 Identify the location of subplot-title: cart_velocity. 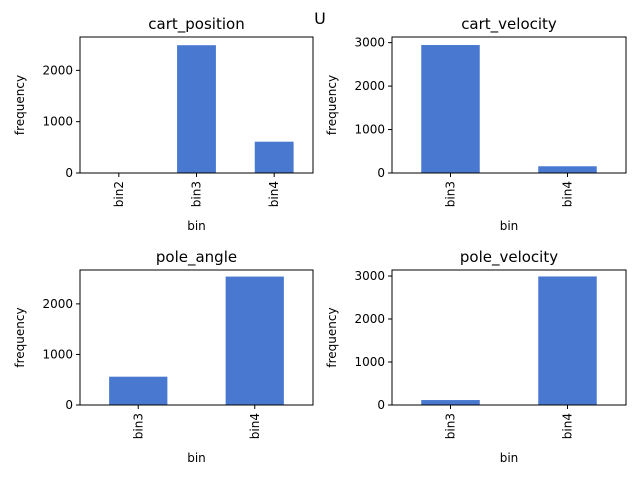
(509, 24).